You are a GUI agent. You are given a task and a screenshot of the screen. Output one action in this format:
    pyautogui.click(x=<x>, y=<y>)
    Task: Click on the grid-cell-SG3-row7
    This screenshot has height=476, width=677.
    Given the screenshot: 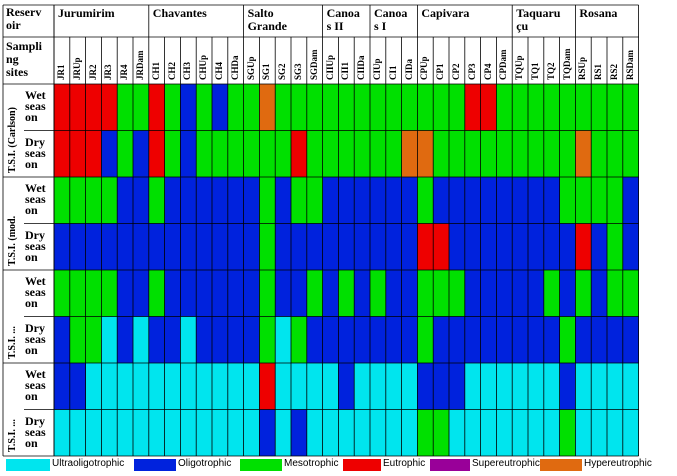 What is the action you would take?
    pyautogui.click(x=299, y=386)
    